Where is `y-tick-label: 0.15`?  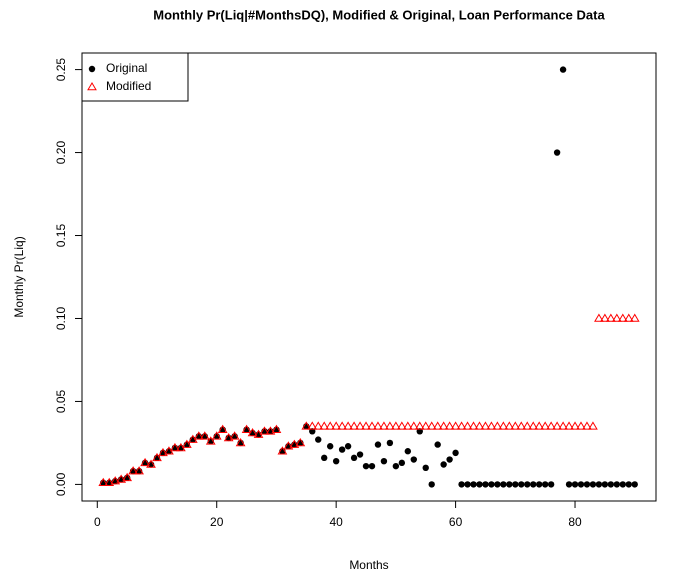 y-tick-label: 0.15 is located at coordinates (61, 236).